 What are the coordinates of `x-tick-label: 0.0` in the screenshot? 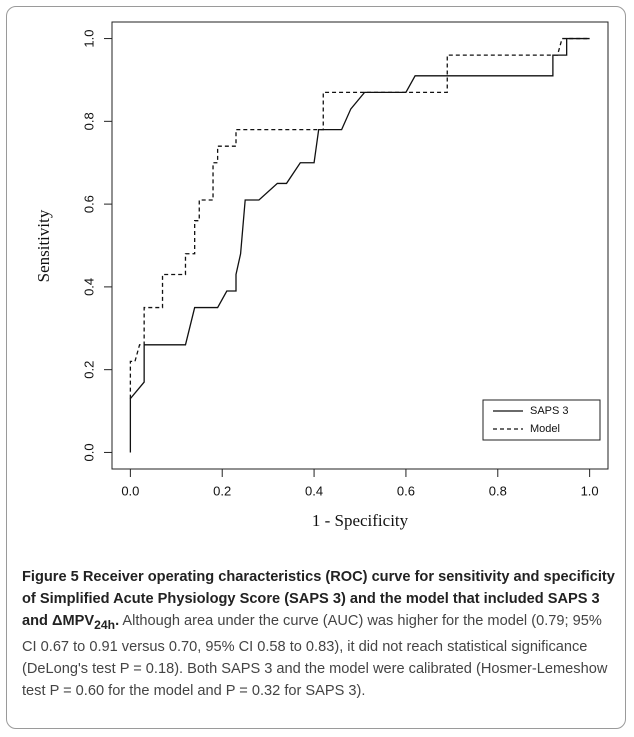 It's located at (130, 490).